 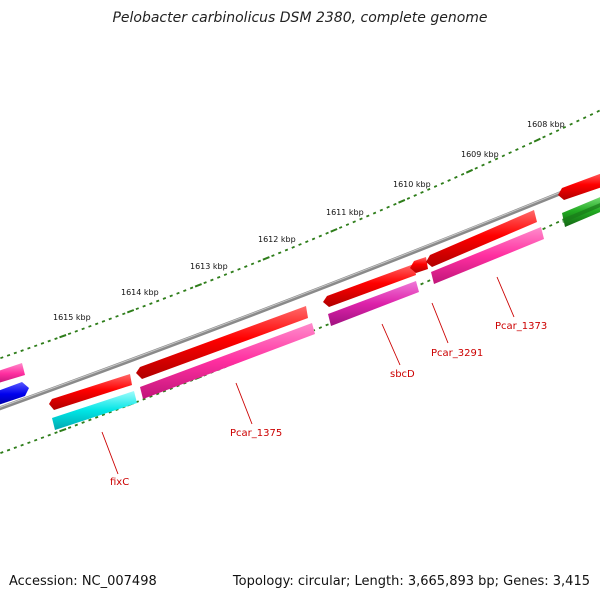 I want to click on scale-label-1608: 1608 kbp, so click(x=546, y=124).